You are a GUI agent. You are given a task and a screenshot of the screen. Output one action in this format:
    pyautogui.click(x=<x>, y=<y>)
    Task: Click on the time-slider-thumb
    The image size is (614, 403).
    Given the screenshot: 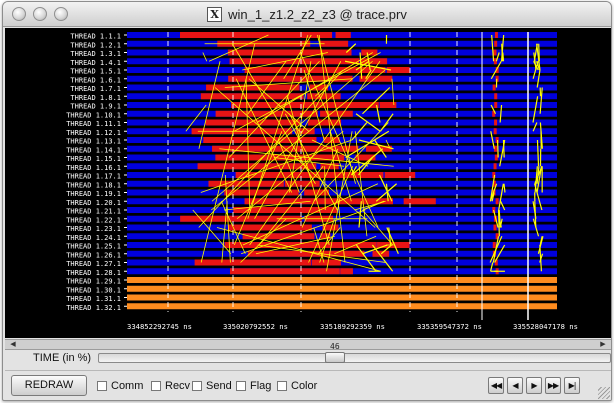 What is the action you would take?
    pyautogui.click(x=334, y=357)
    